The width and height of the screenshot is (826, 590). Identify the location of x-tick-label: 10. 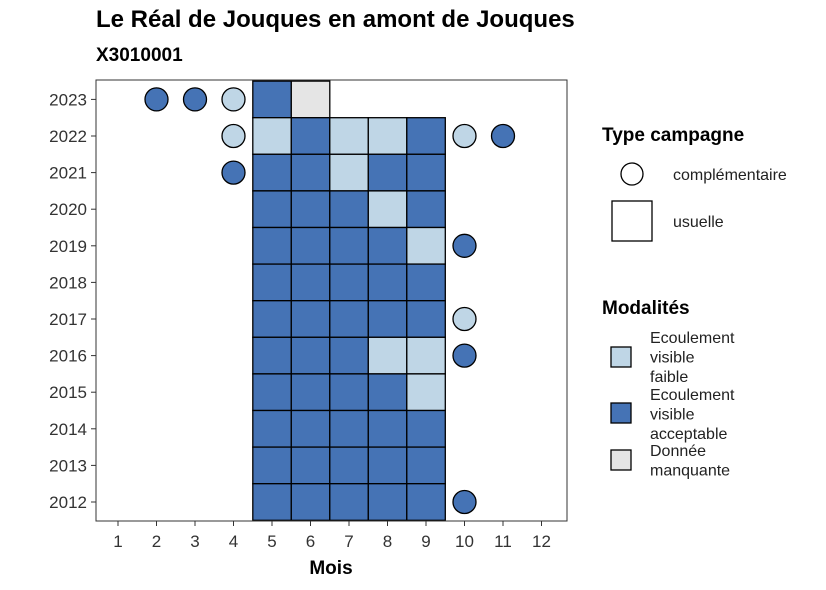
(464, 541).